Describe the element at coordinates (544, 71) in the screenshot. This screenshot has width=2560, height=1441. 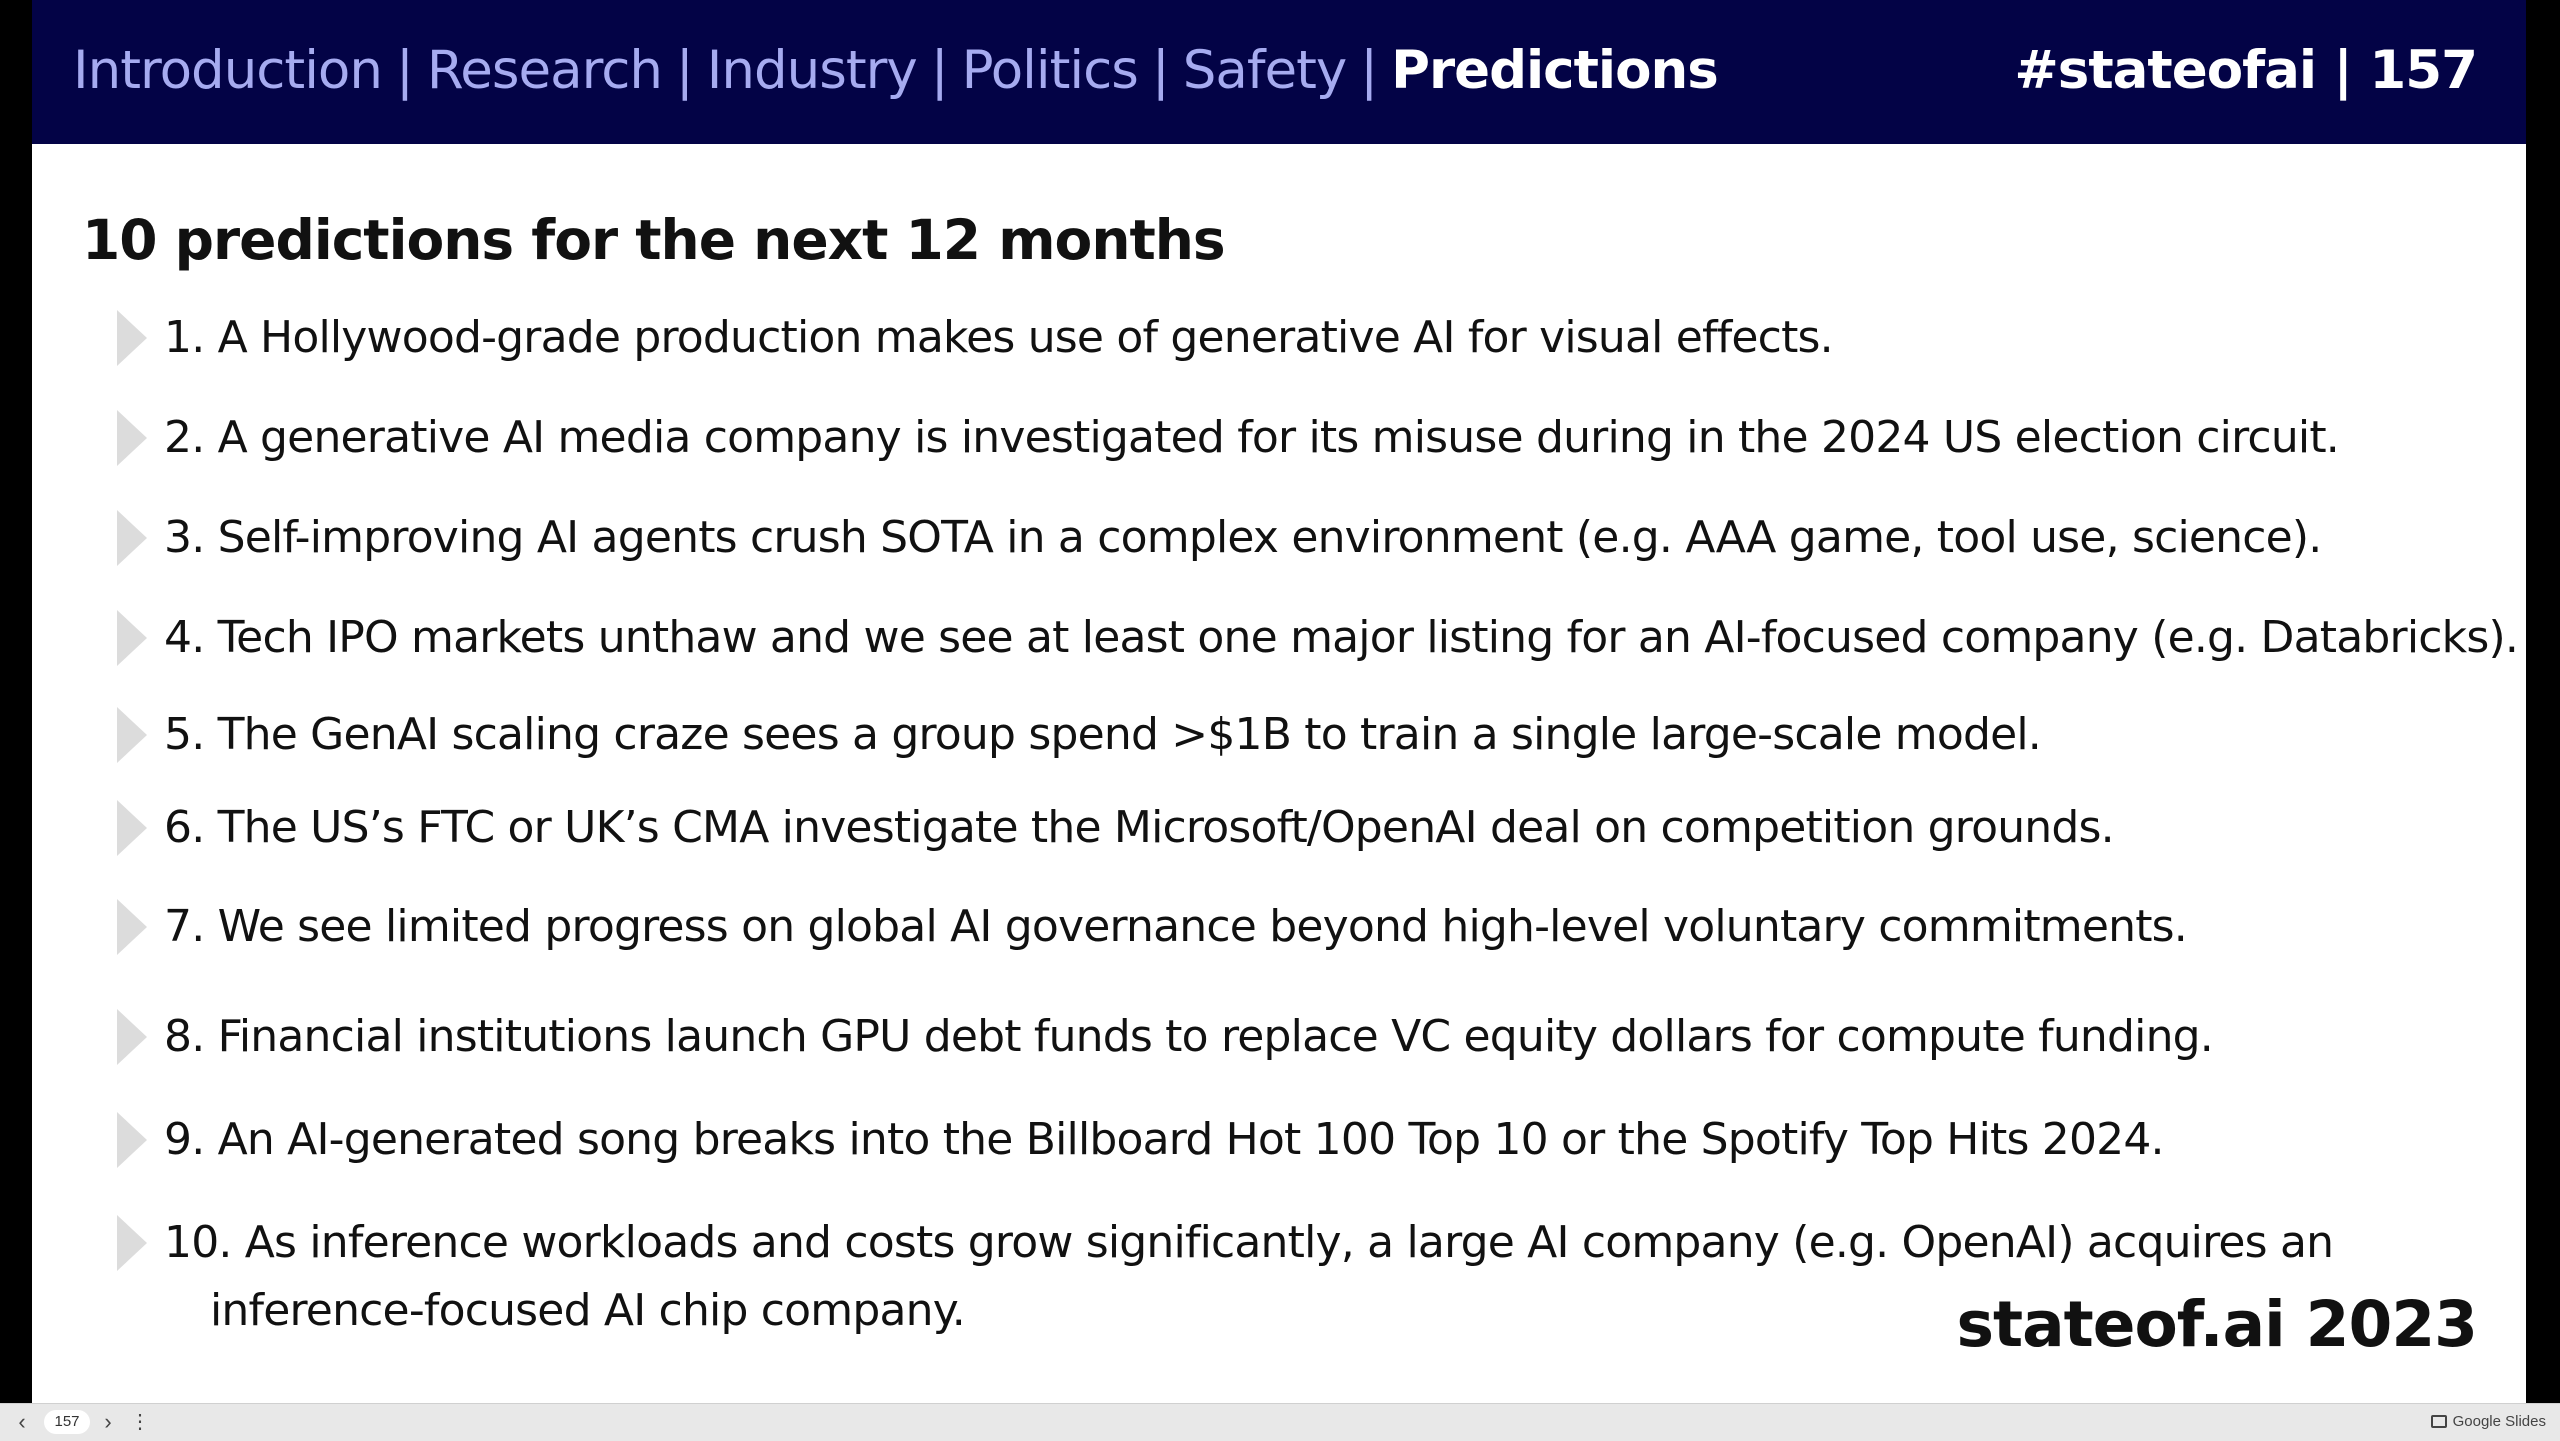
I see `nav-item-research: Research` at that location.